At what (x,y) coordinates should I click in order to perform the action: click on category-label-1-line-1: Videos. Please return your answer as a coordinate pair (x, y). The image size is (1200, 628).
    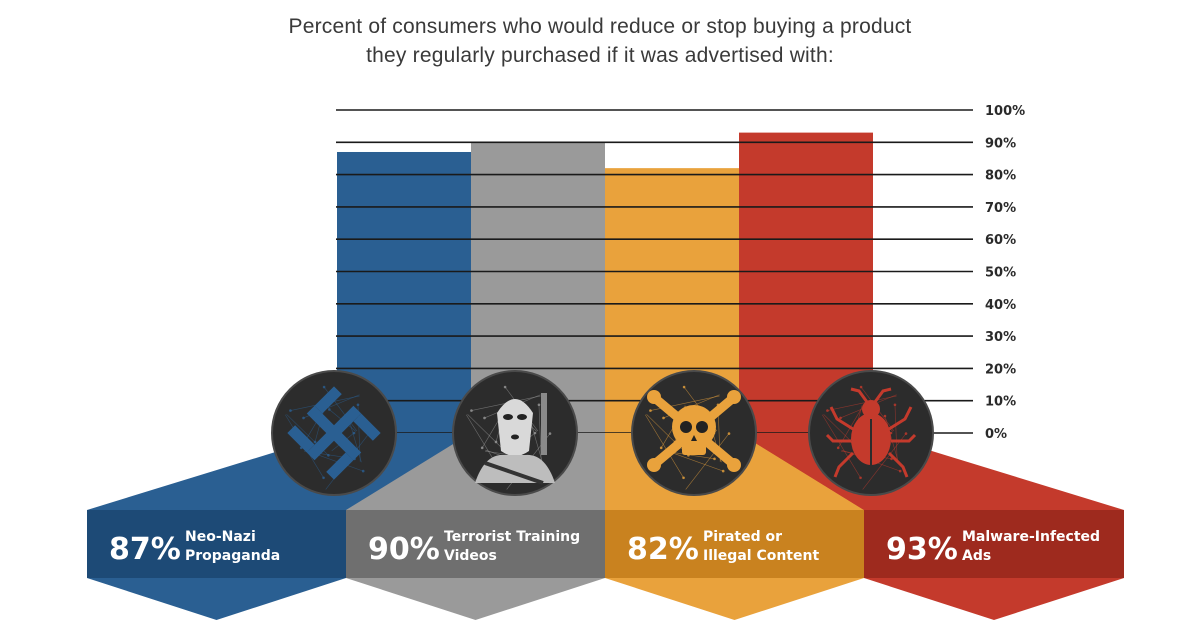
    Looking at the image, I should click on (470, 556).